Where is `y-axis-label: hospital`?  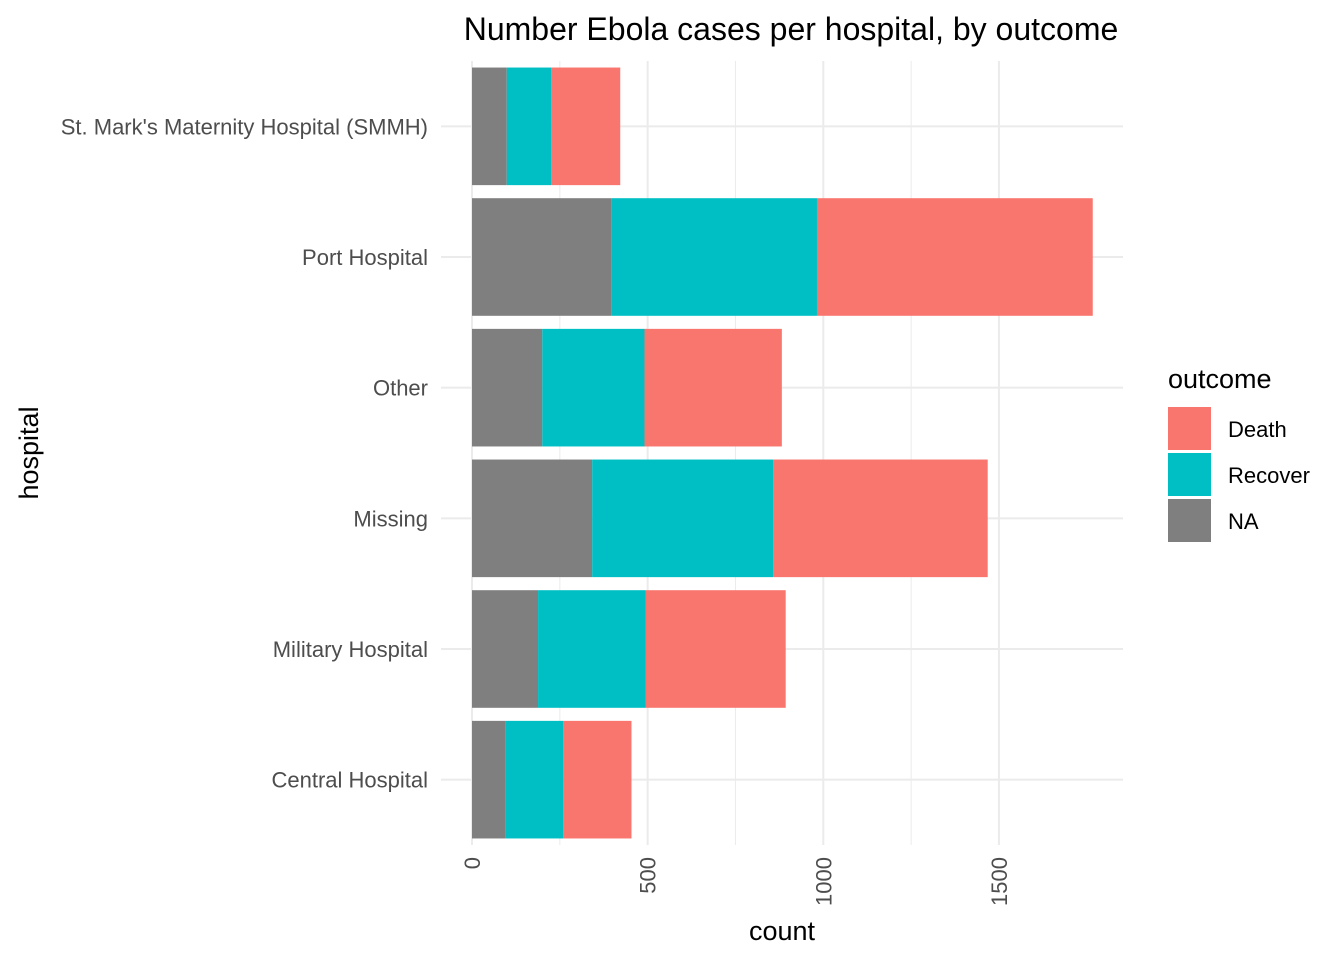
y-axis-label: hospital is located at coordinates (29, 452).